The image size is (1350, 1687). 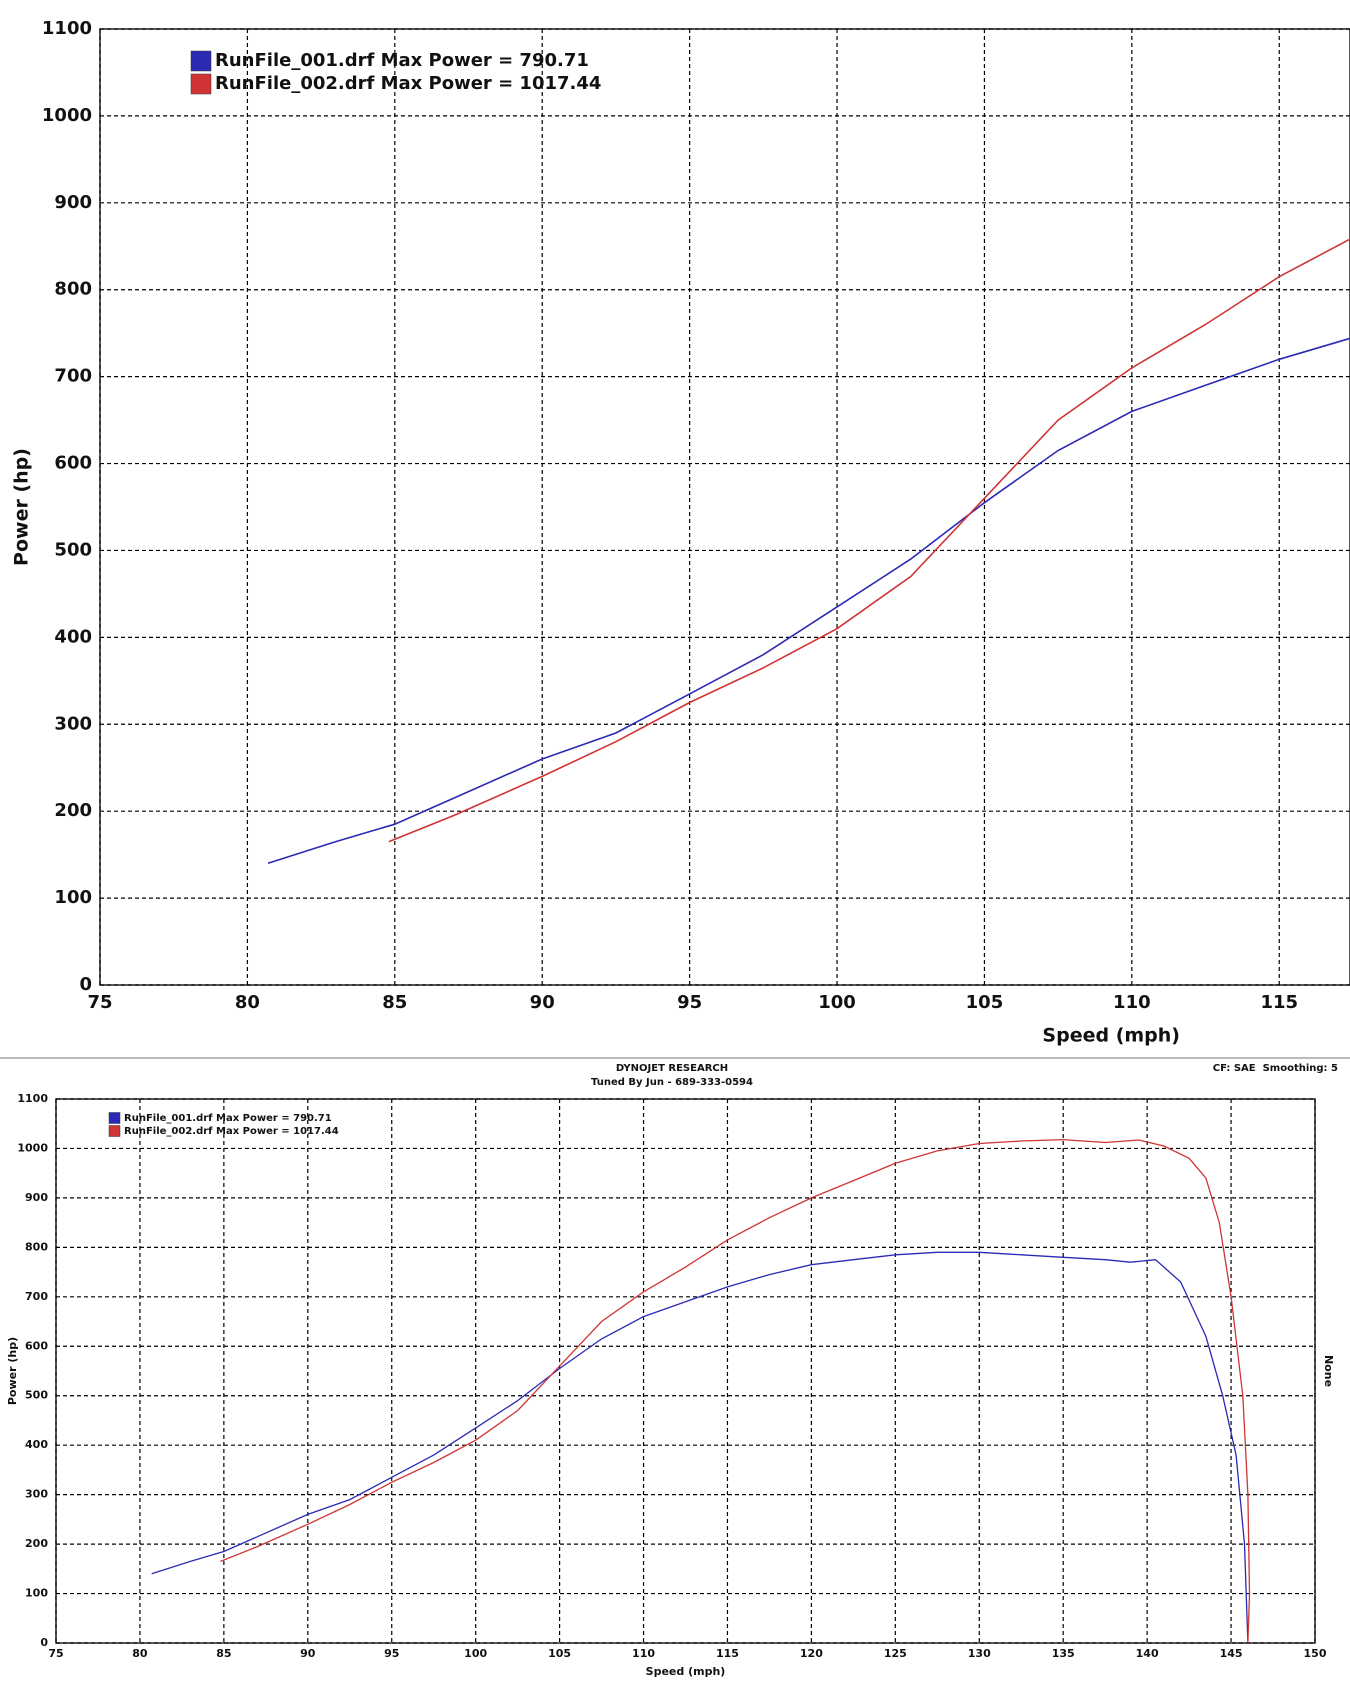 What do you see at coordinates (895, 1653) in the screenshot?
I see `x-tick-label: 125` at bounding box center [895, 1653].